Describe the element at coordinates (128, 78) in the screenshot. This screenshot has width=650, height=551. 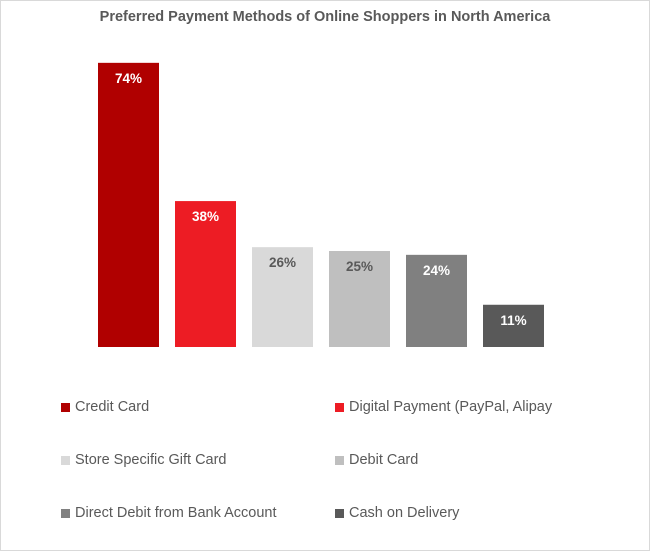
I see `data-label-credit-card: 74%` at that location.